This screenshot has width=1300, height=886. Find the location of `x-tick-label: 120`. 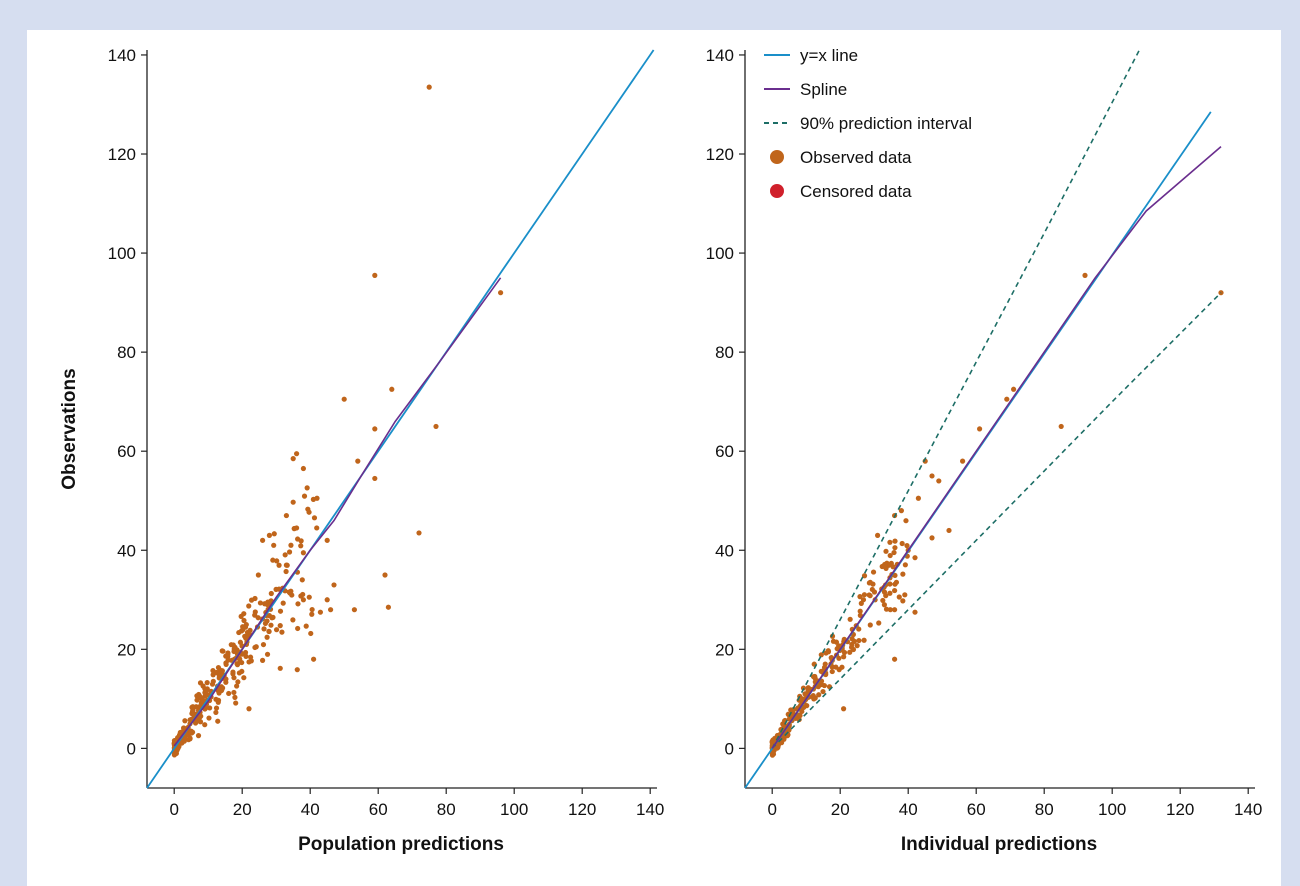

x-tick-label: 120 is located at coordinates (1180, 809).